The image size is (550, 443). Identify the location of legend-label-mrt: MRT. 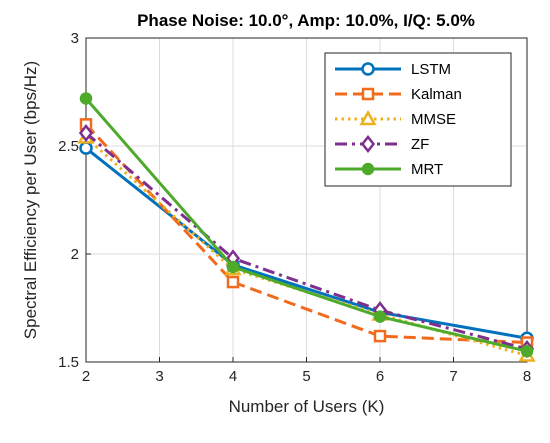
(427, 169).